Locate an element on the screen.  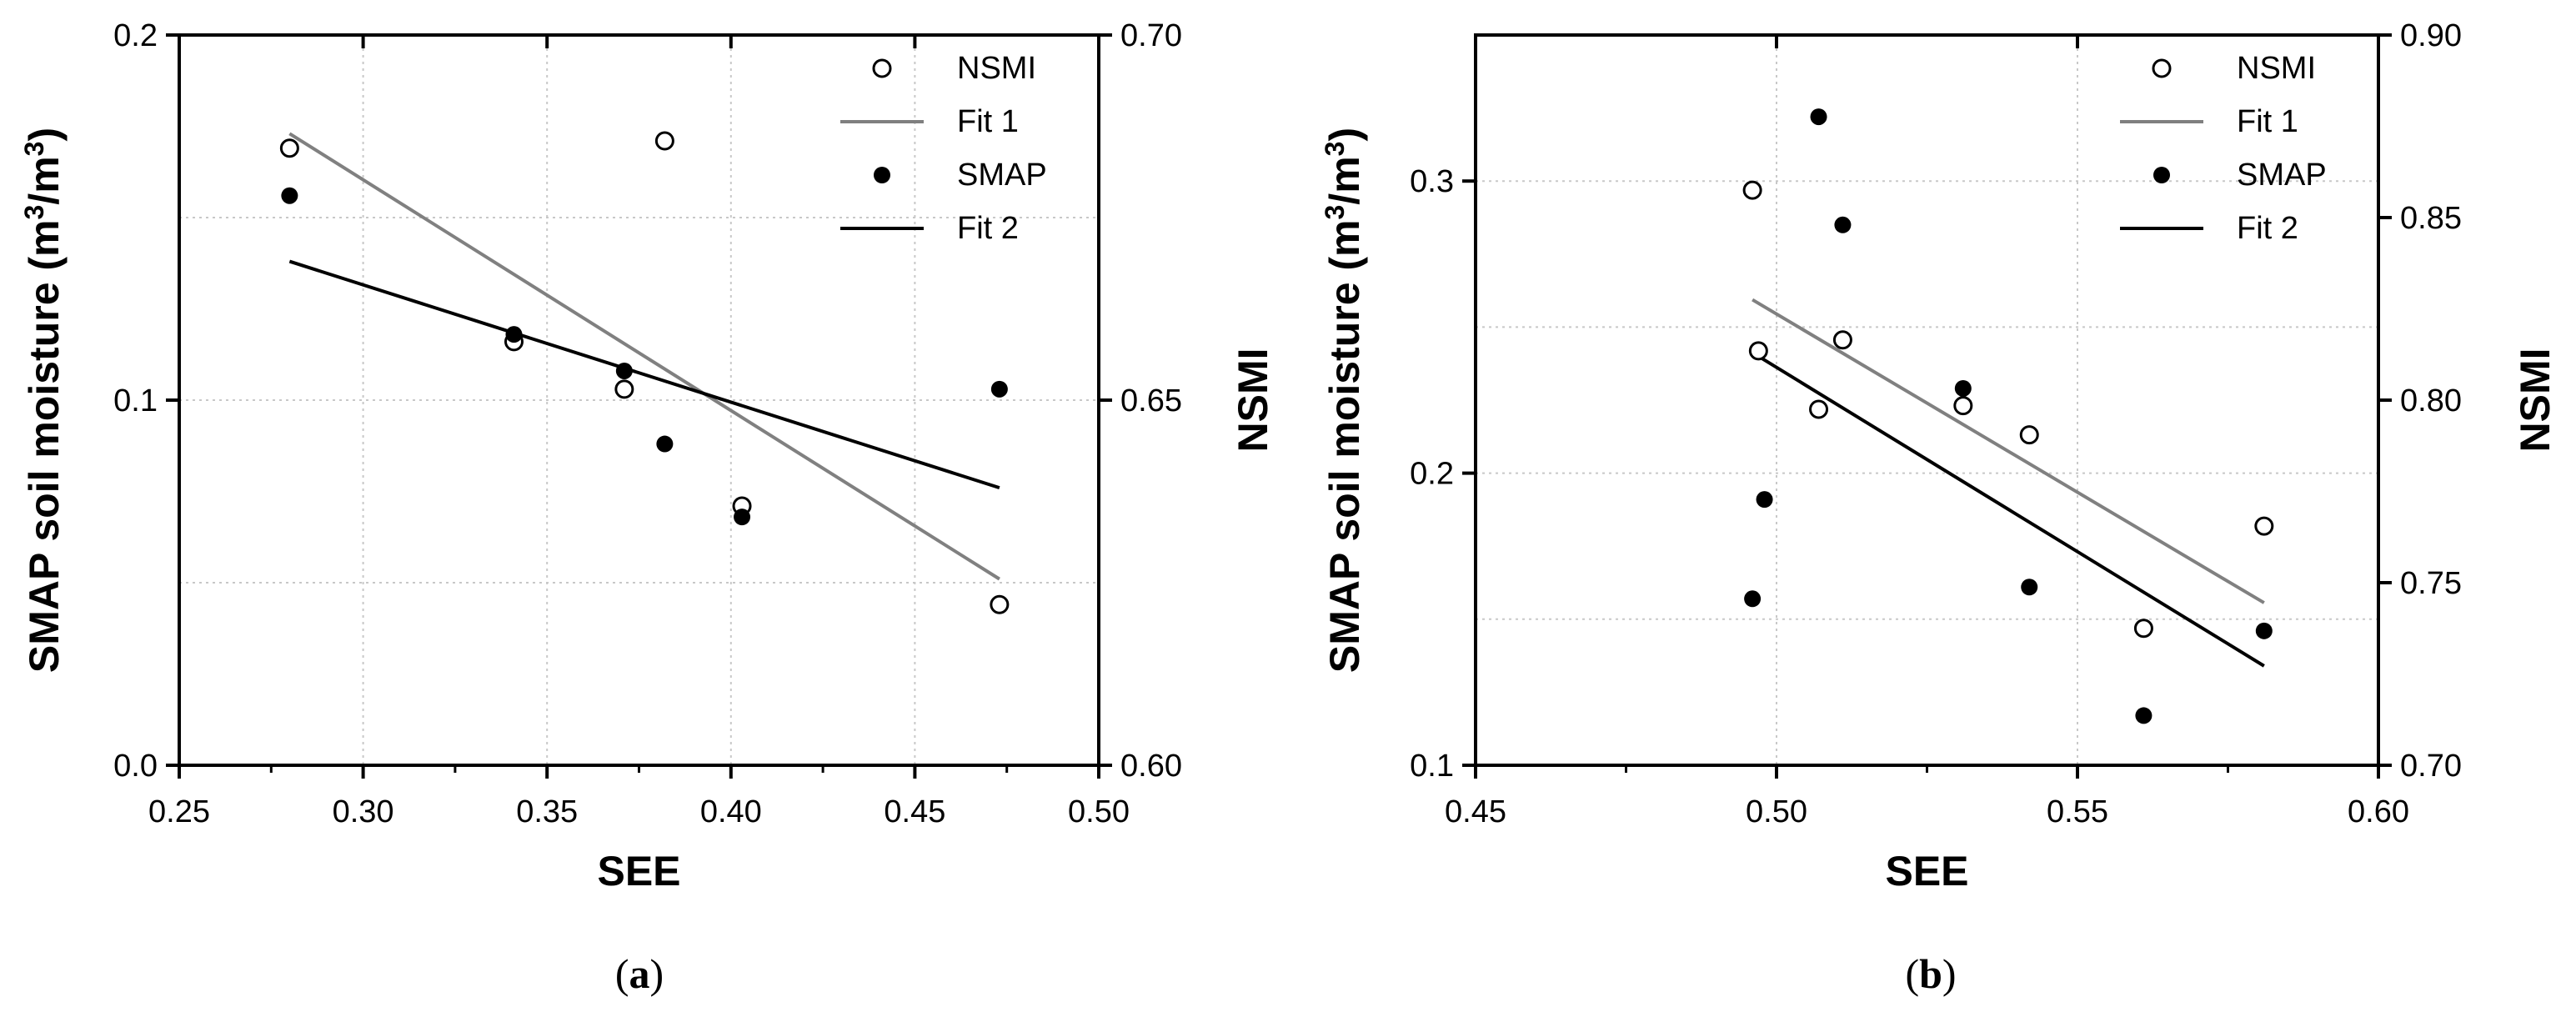
y2-tick-label: 0.85 is located at coordinates (2431, 218).